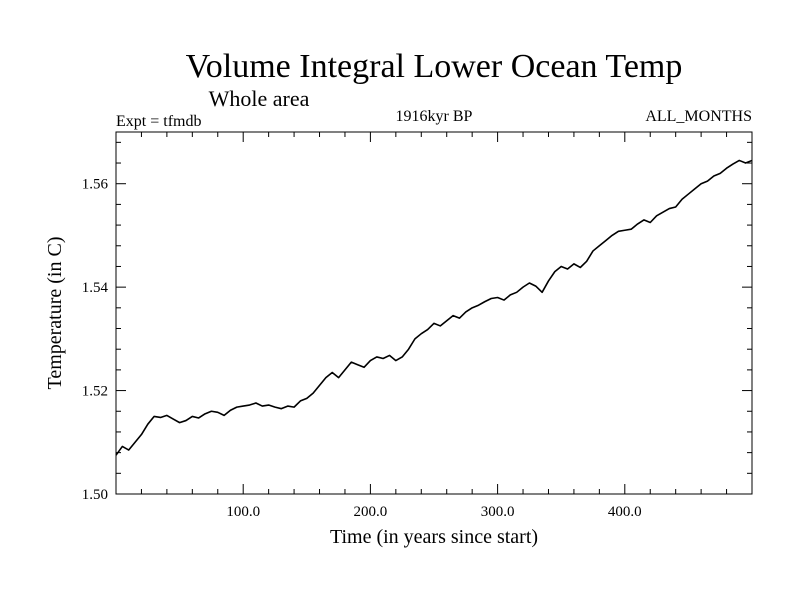  Describe the element at coordinates (95, 185) in the screenshot. I see `y-tick-label: 1.56` at that location.